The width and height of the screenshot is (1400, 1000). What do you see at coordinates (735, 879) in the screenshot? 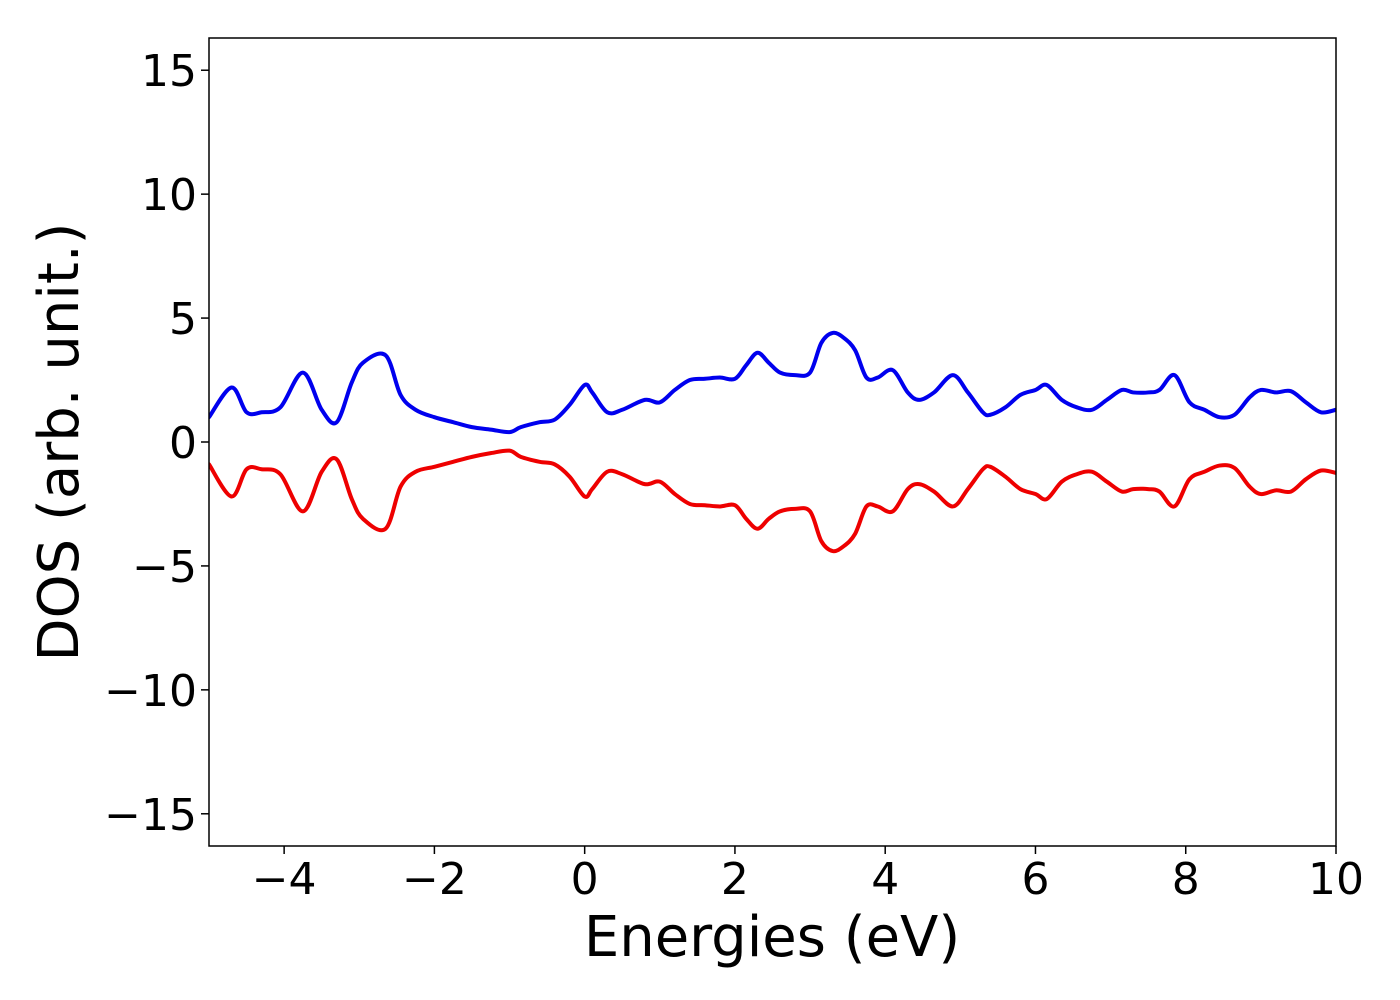
I see `x-tick-label: 2` at bounding box center [735, 879].